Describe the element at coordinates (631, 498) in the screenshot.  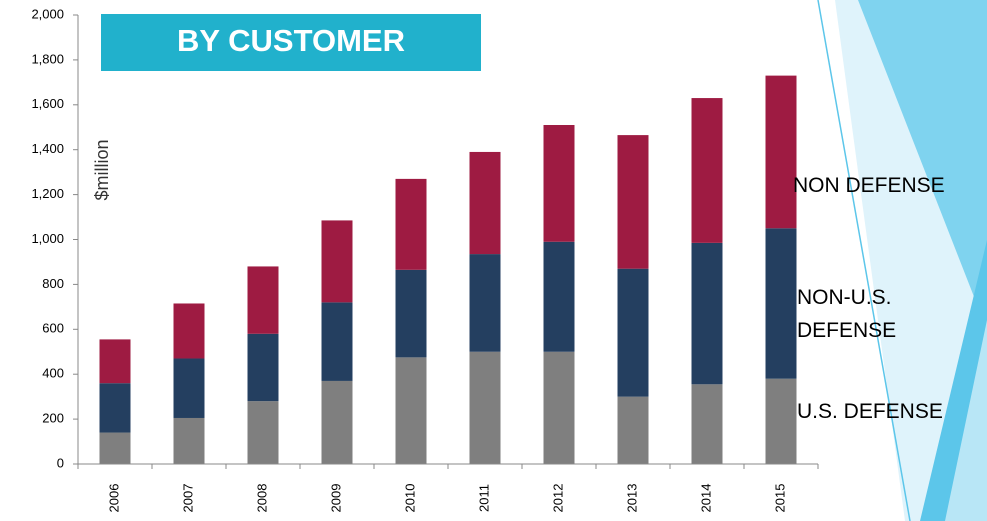
I see `x-tick-label: 2013` at that location.